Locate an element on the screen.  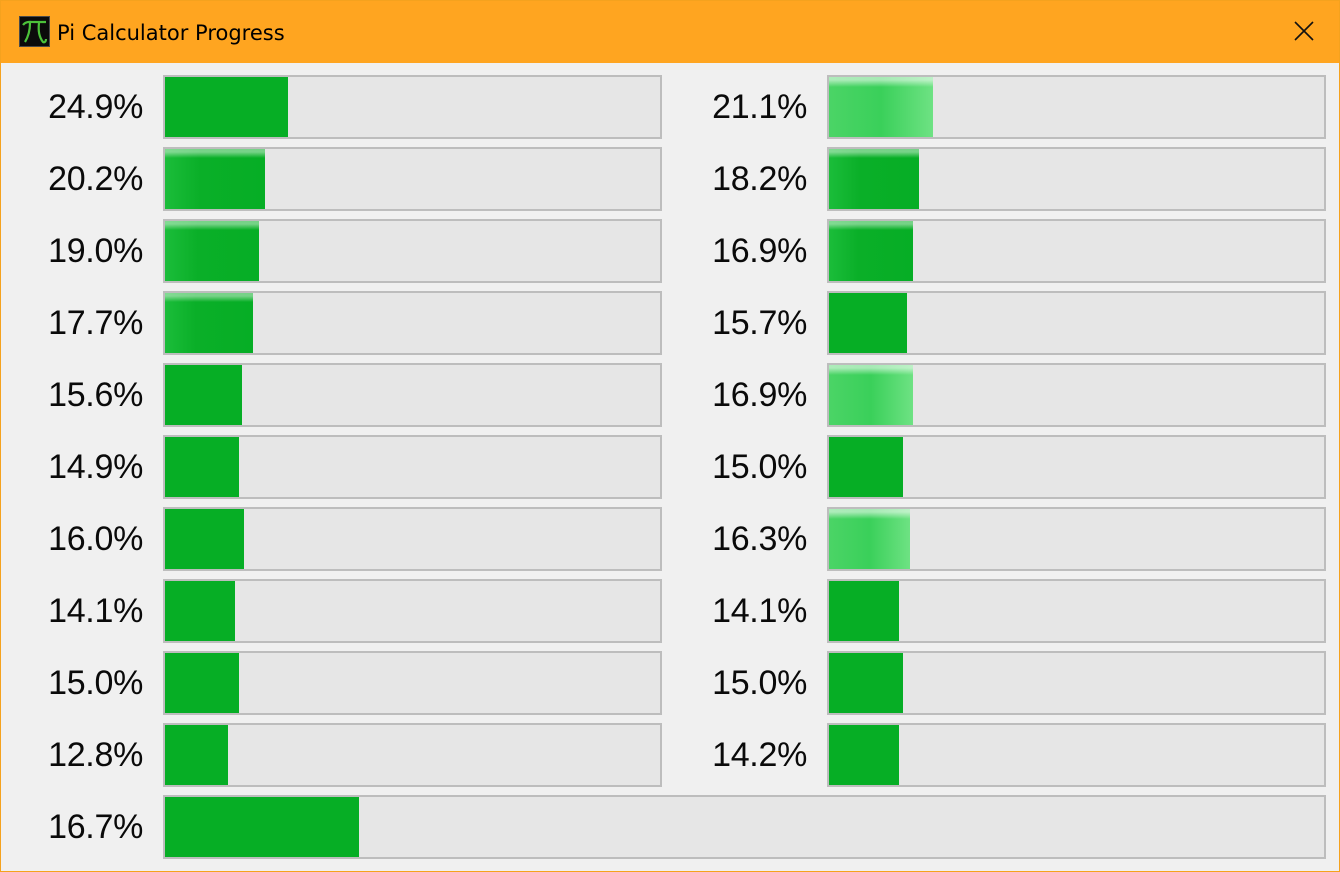
progress-label-left-9: 15.0% is located at coordinates (95, 683).